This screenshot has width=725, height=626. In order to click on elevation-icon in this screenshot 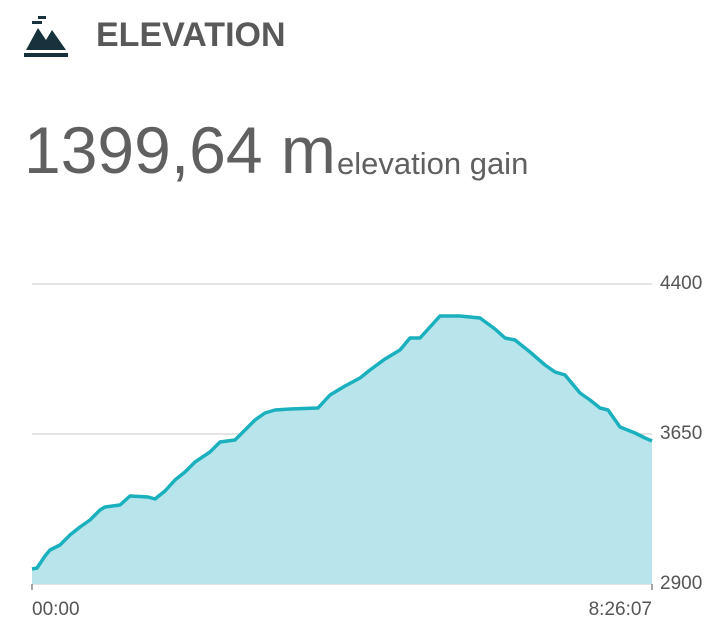, I will do `click(46, 36)`.